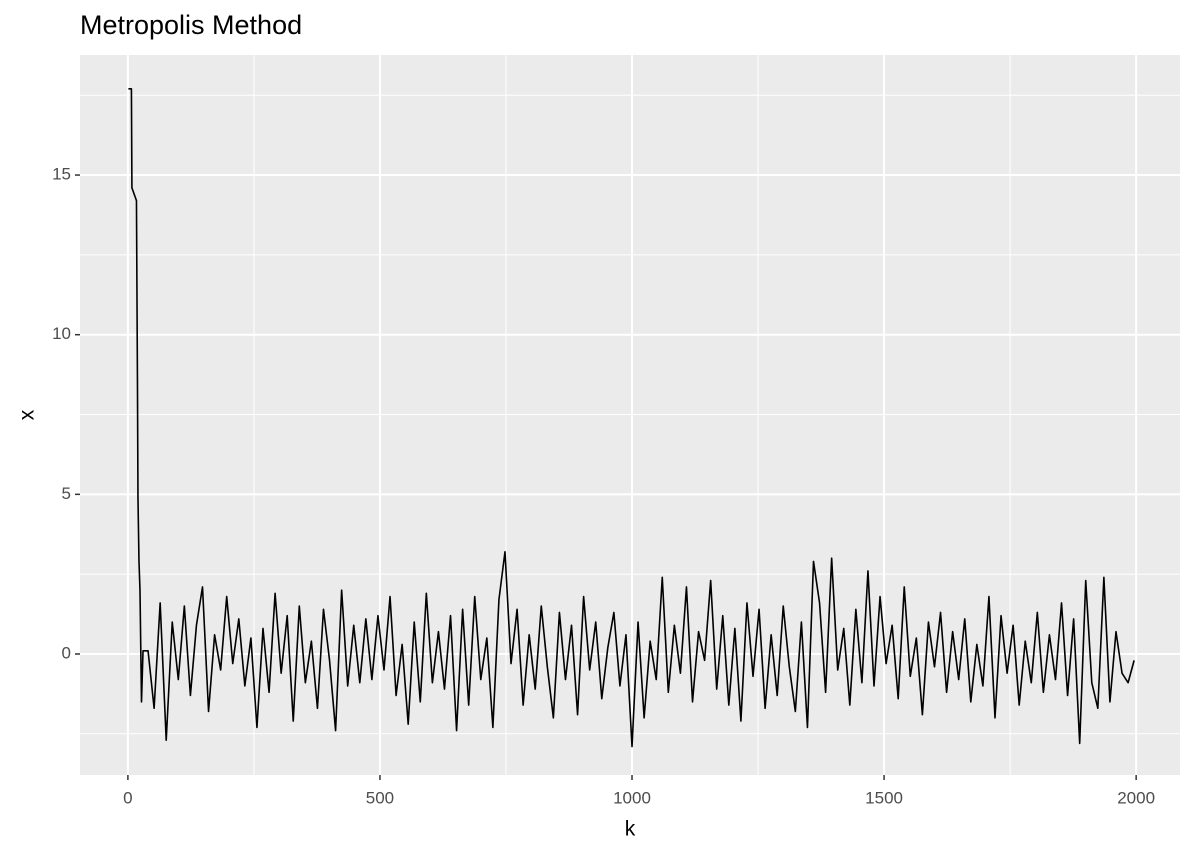 The height and width of the screenshot is (862, 1200). What do you see at coordinates (1136, 797) in the screenshot?
I see `x-tick-label: 2000` at bounding box center [1136, 797].